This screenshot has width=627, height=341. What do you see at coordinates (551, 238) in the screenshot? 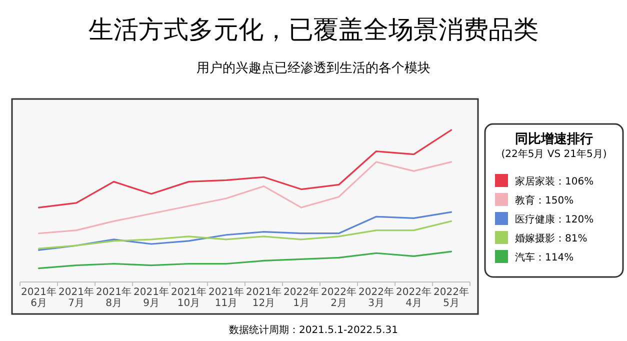
I see `legend-label: 婚嫁摄影：81%` at bounding box center [551, 238].